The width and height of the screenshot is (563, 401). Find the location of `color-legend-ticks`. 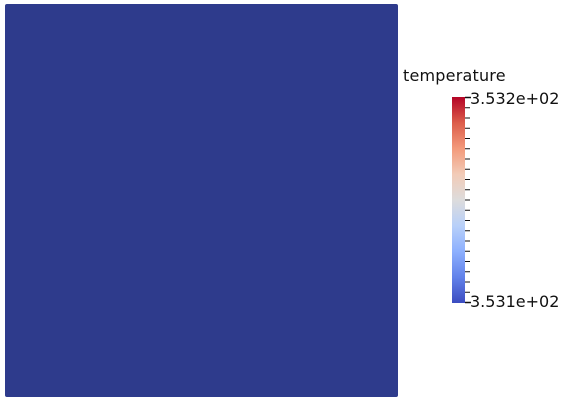

color-legend-ticks is located at coordinates (468, 200).